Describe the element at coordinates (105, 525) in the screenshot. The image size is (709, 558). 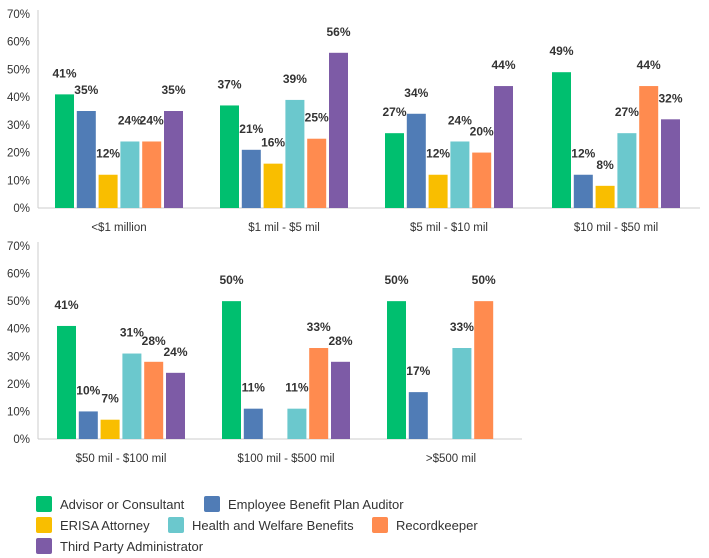
I see `legend-label-erisa: ERISA Attorney` at that location.